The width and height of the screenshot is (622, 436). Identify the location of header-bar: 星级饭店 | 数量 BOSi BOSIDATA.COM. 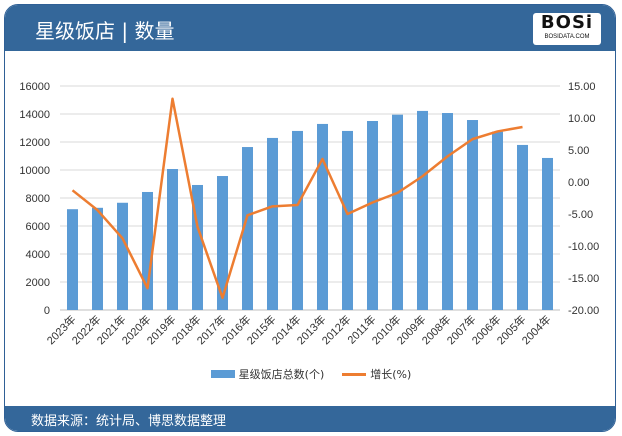
(310, 28).